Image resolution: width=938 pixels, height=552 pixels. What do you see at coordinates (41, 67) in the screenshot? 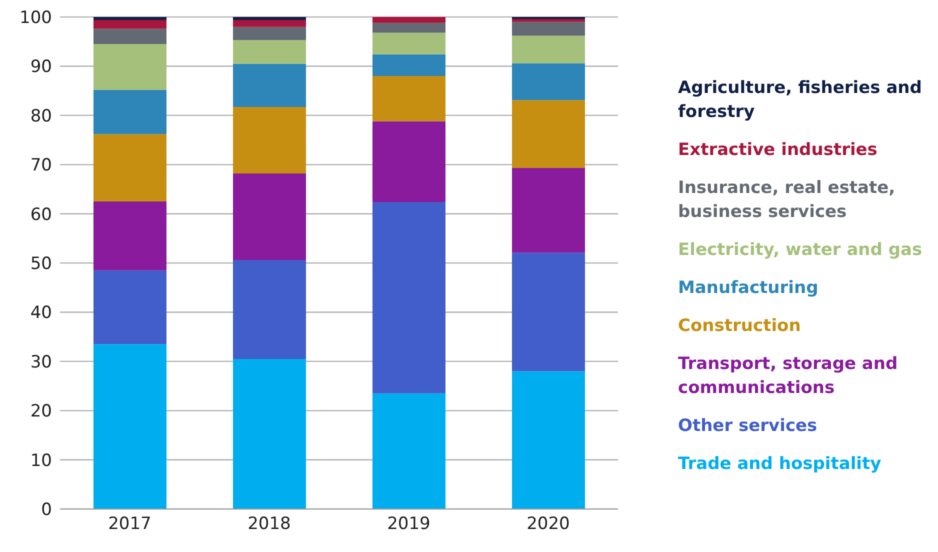
I see `y-tick-label: 90` at bounding box center [41, 67].